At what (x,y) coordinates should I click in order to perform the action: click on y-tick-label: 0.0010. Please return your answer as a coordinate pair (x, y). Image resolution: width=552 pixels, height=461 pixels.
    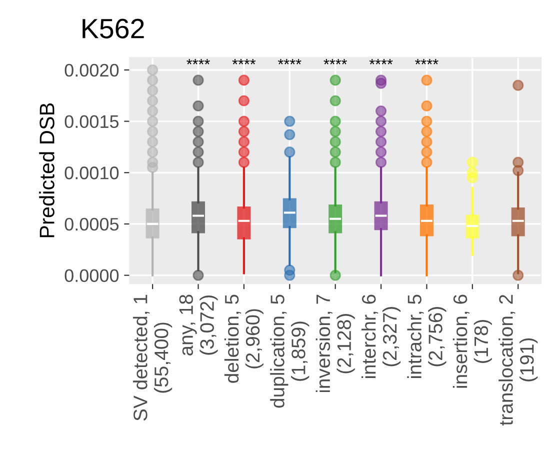
    Looking at the image, I should click on (91, 173).